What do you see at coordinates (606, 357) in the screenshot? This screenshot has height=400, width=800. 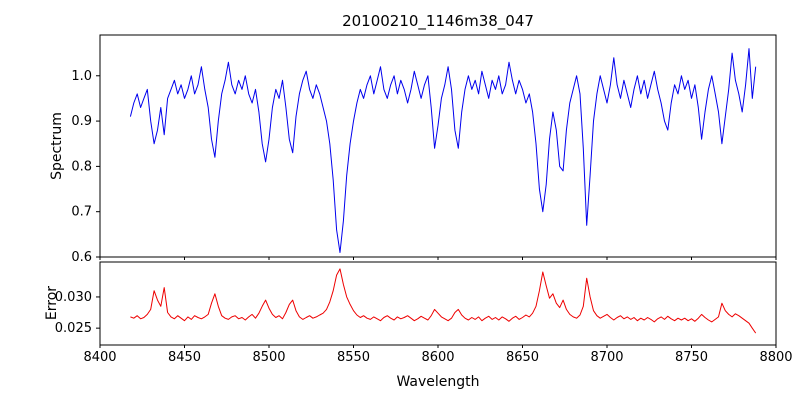 I see `x-tick-label: 8700` at bounding box center [606, 357].